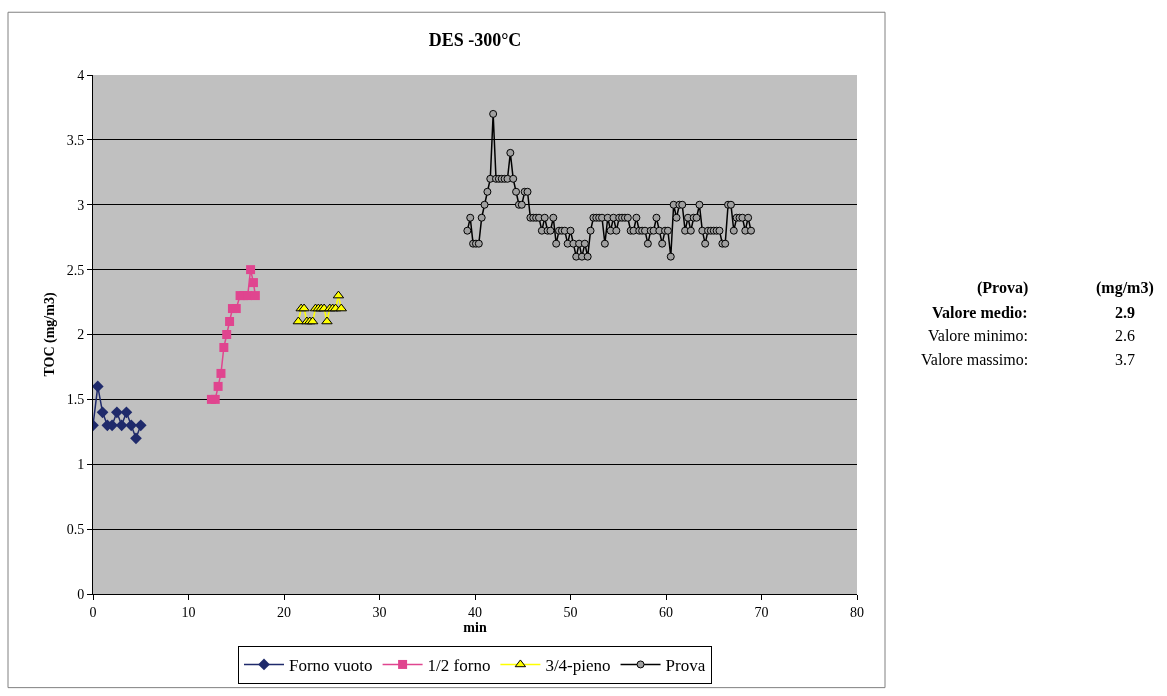 This screenshot has height=696, width=1167. Describe the element at coordinates (50, 334) in the screenshot. I see `y-axis-title: TOC (mg/m3)` at that location.